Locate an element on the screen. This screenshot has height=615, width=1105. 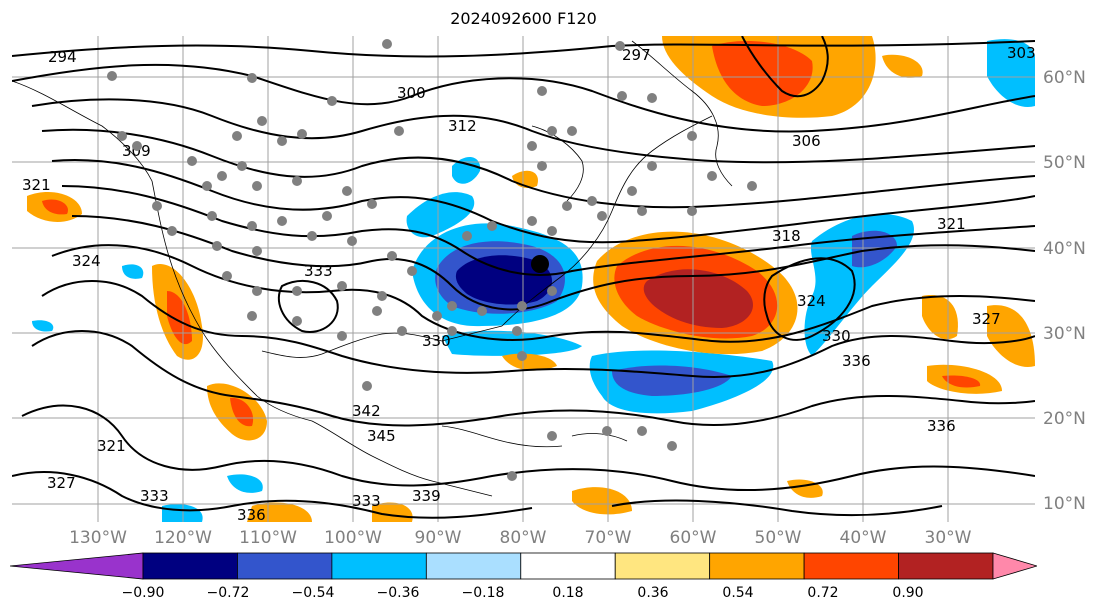
lon-label: 40°W is located at coordinates (863, 538).